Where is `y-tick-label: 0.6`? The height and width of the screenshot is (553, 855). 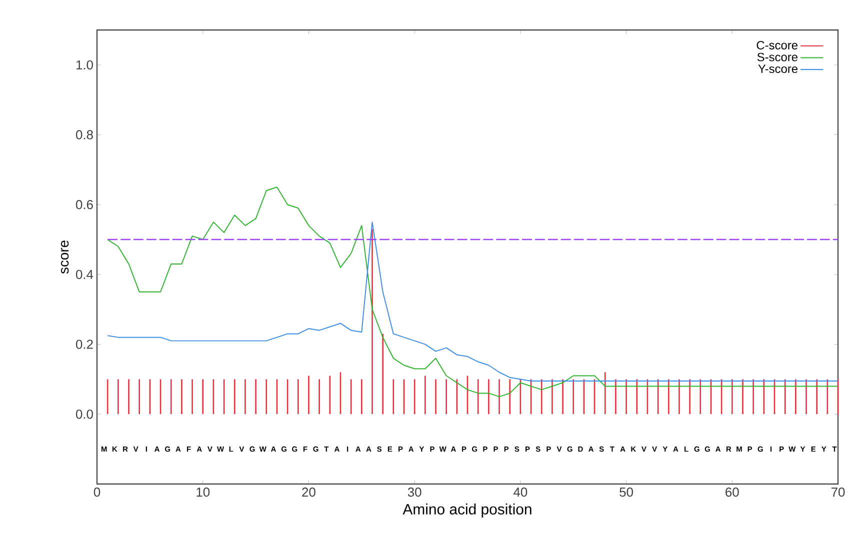 y-tick-label: 0.6 is located at coordinates (84, 205).